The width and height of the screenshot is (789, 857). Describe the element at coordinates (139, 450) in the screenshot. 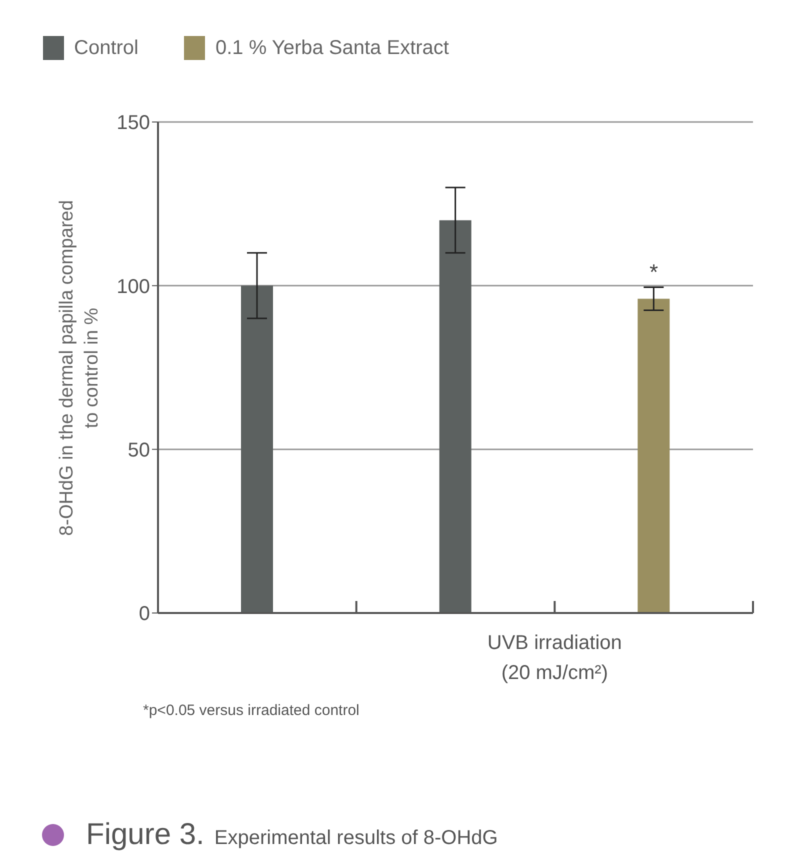

I see `y-tick-label: 50` at that location.